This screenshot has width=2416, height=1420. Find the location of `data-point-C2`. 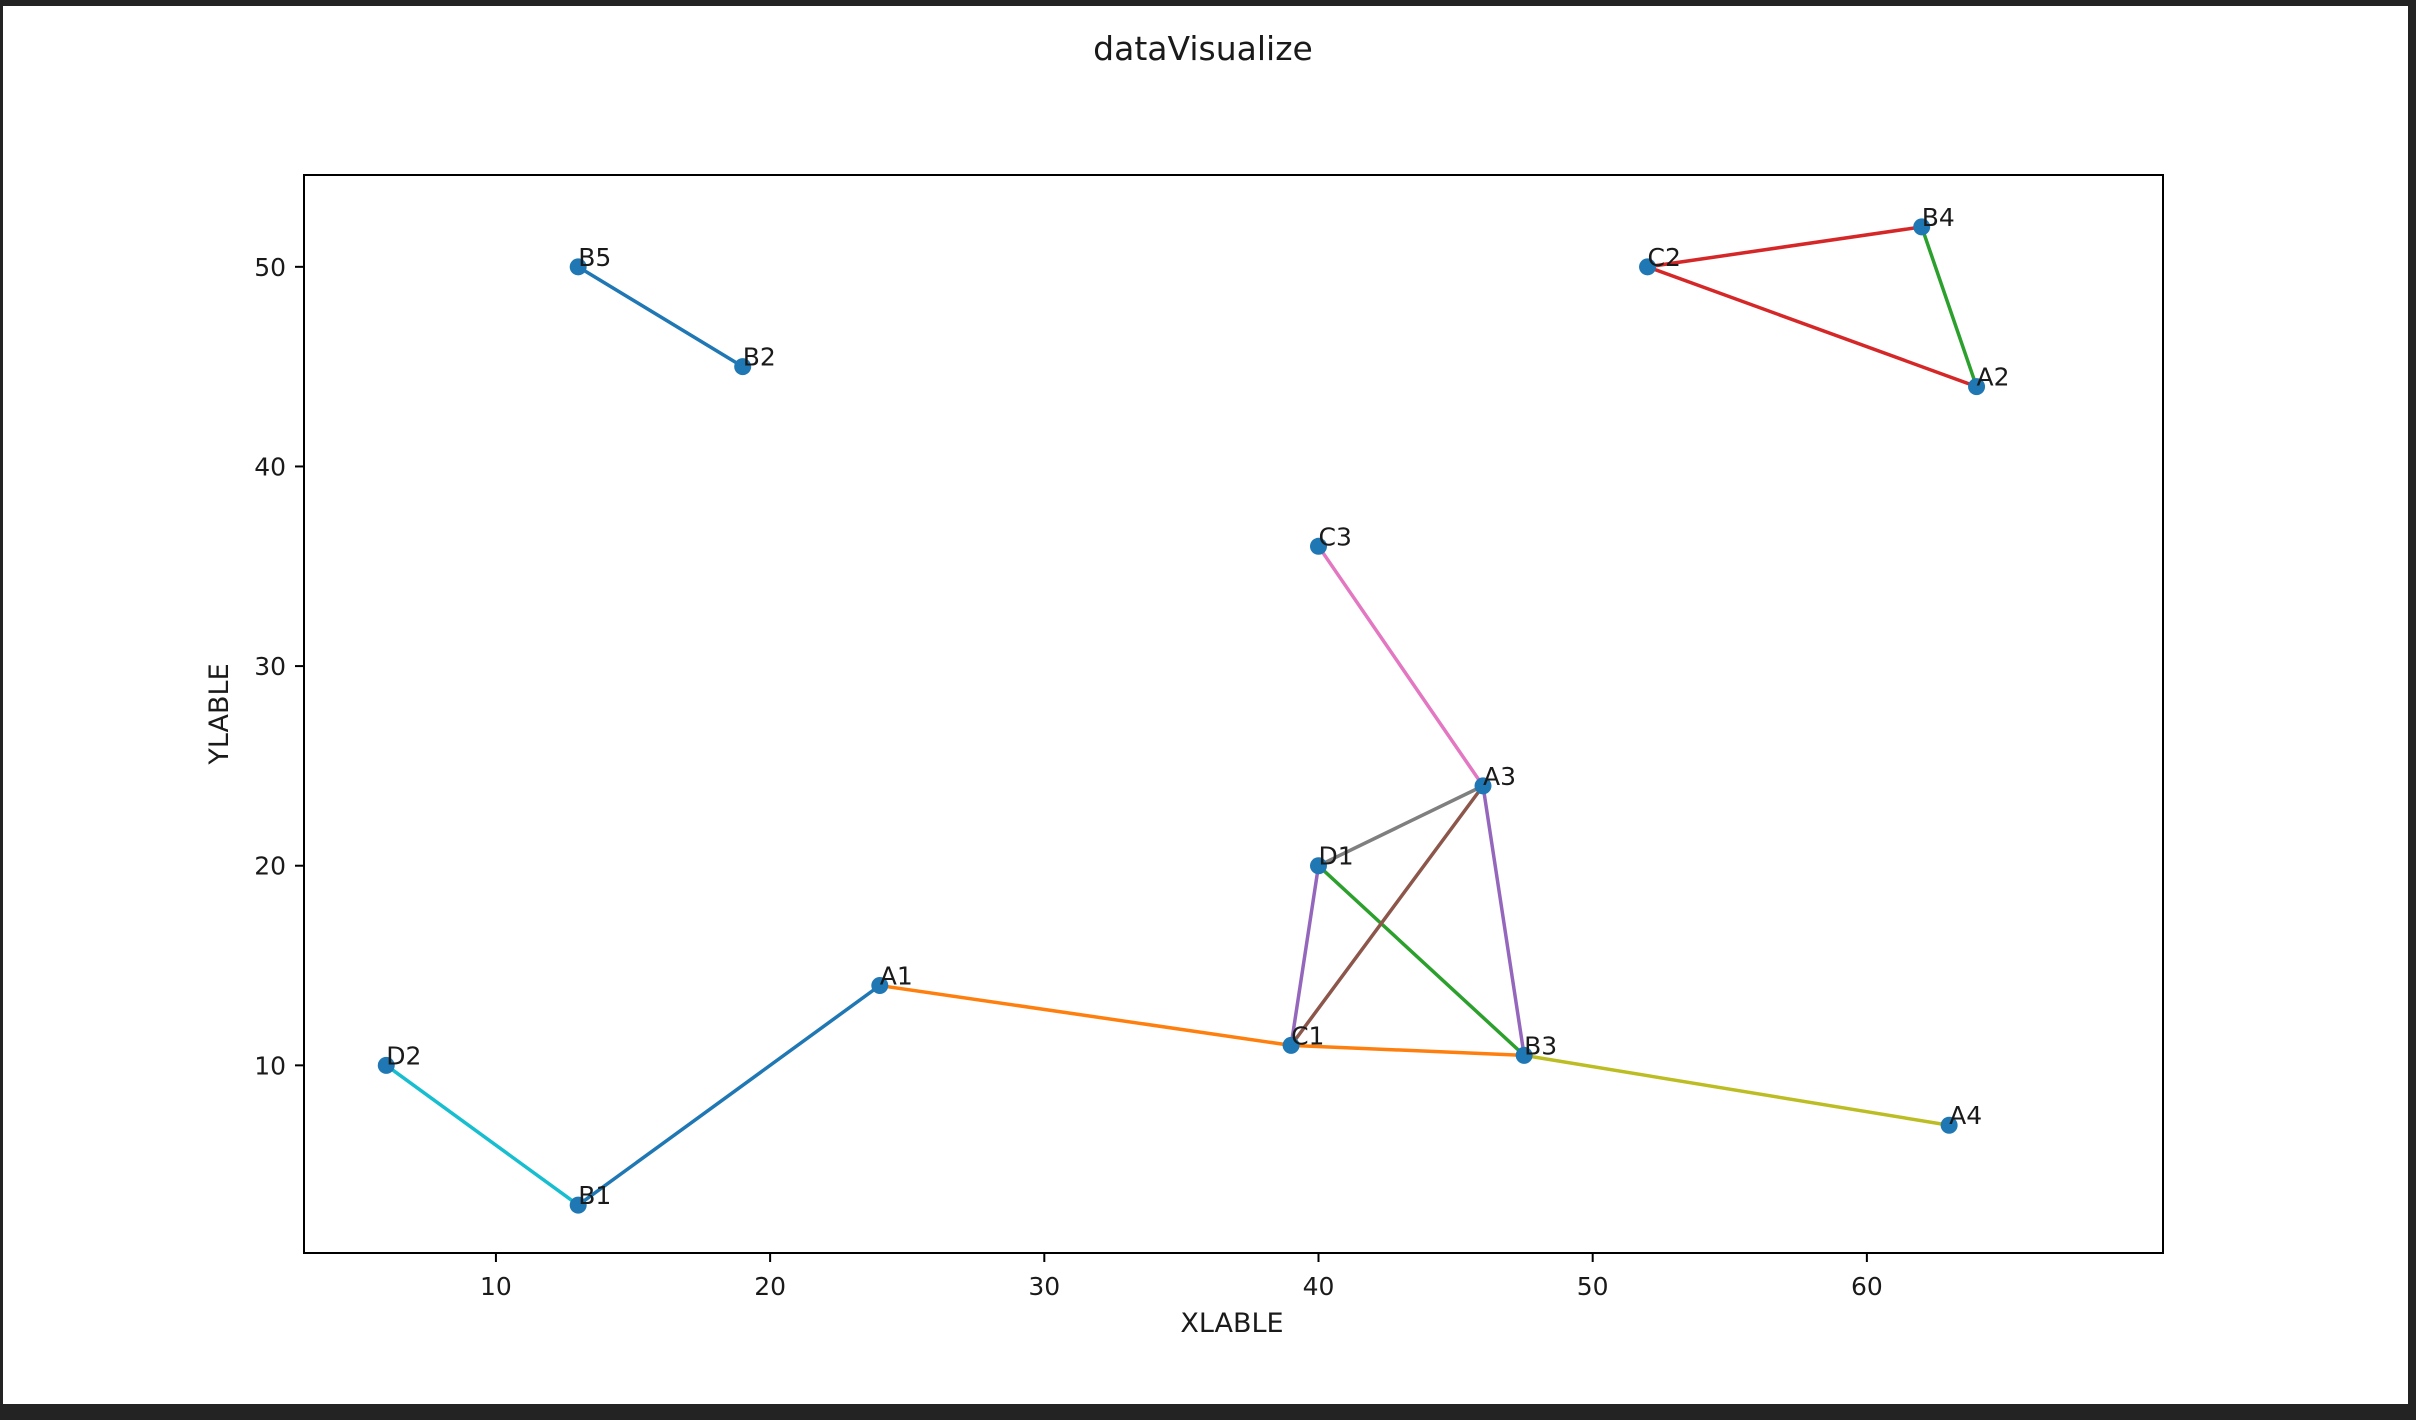

data-point-C2 is located at coordinates (1648, 267).